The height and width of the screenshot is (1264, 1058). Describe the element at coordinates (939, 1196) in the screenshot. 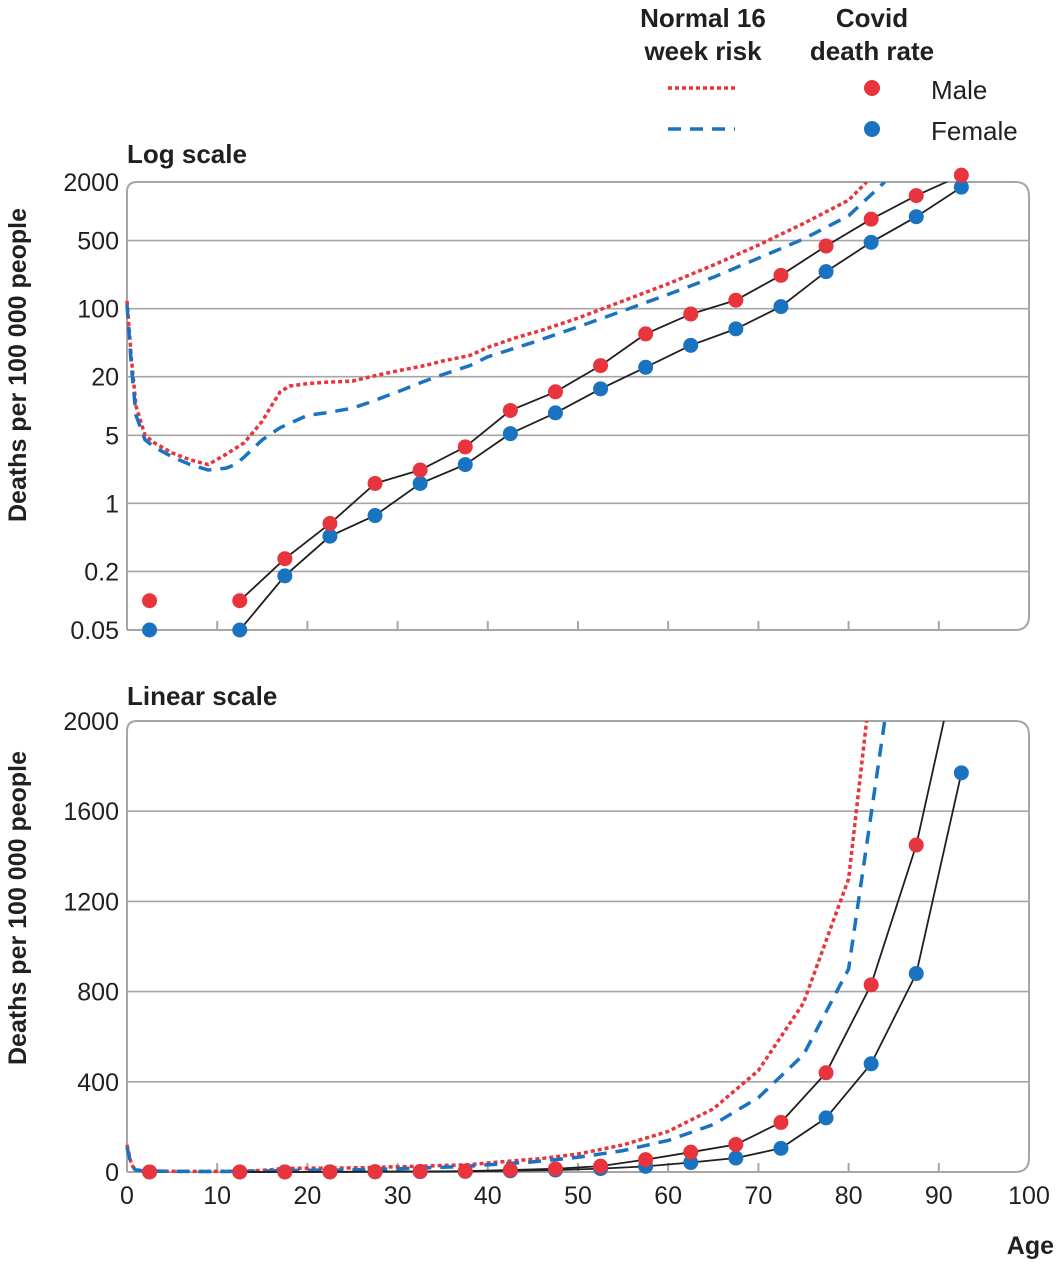

I see `x-tick-label: 90` at that location.